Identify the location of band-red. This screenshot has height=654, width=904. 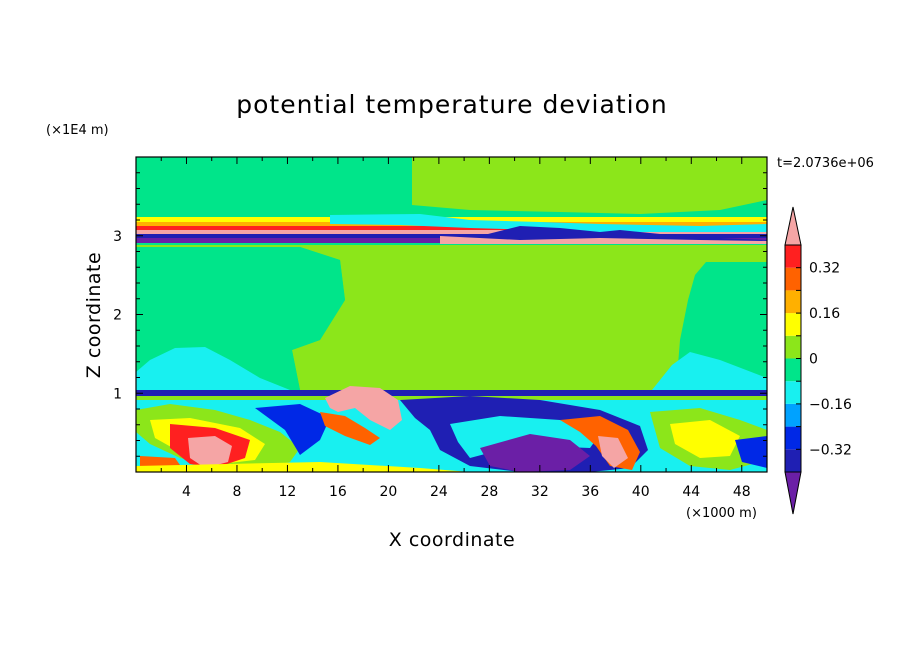
(451, 228).